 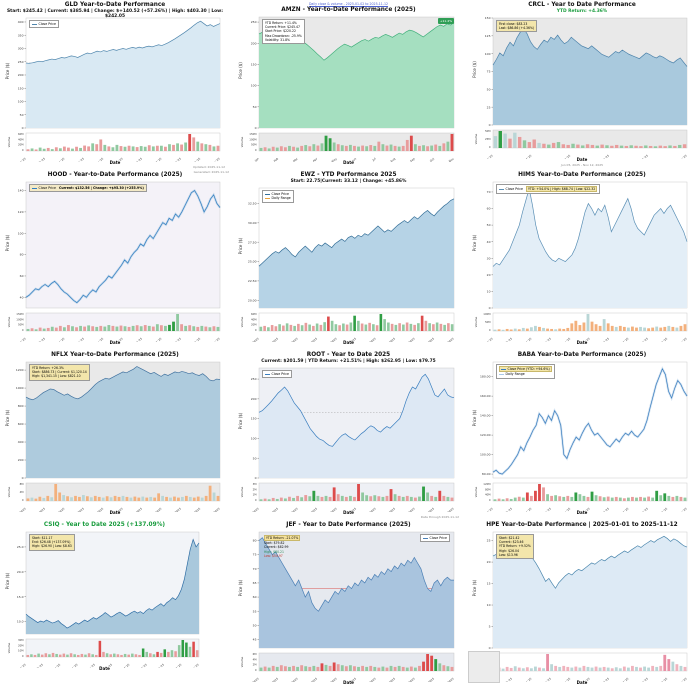 What do you see at coordinates (104, 525) in the screenshot?
I see `chart-title: CSIQ - Year to Date 2025 (+137.09%)` at bounding box center [104, 525].